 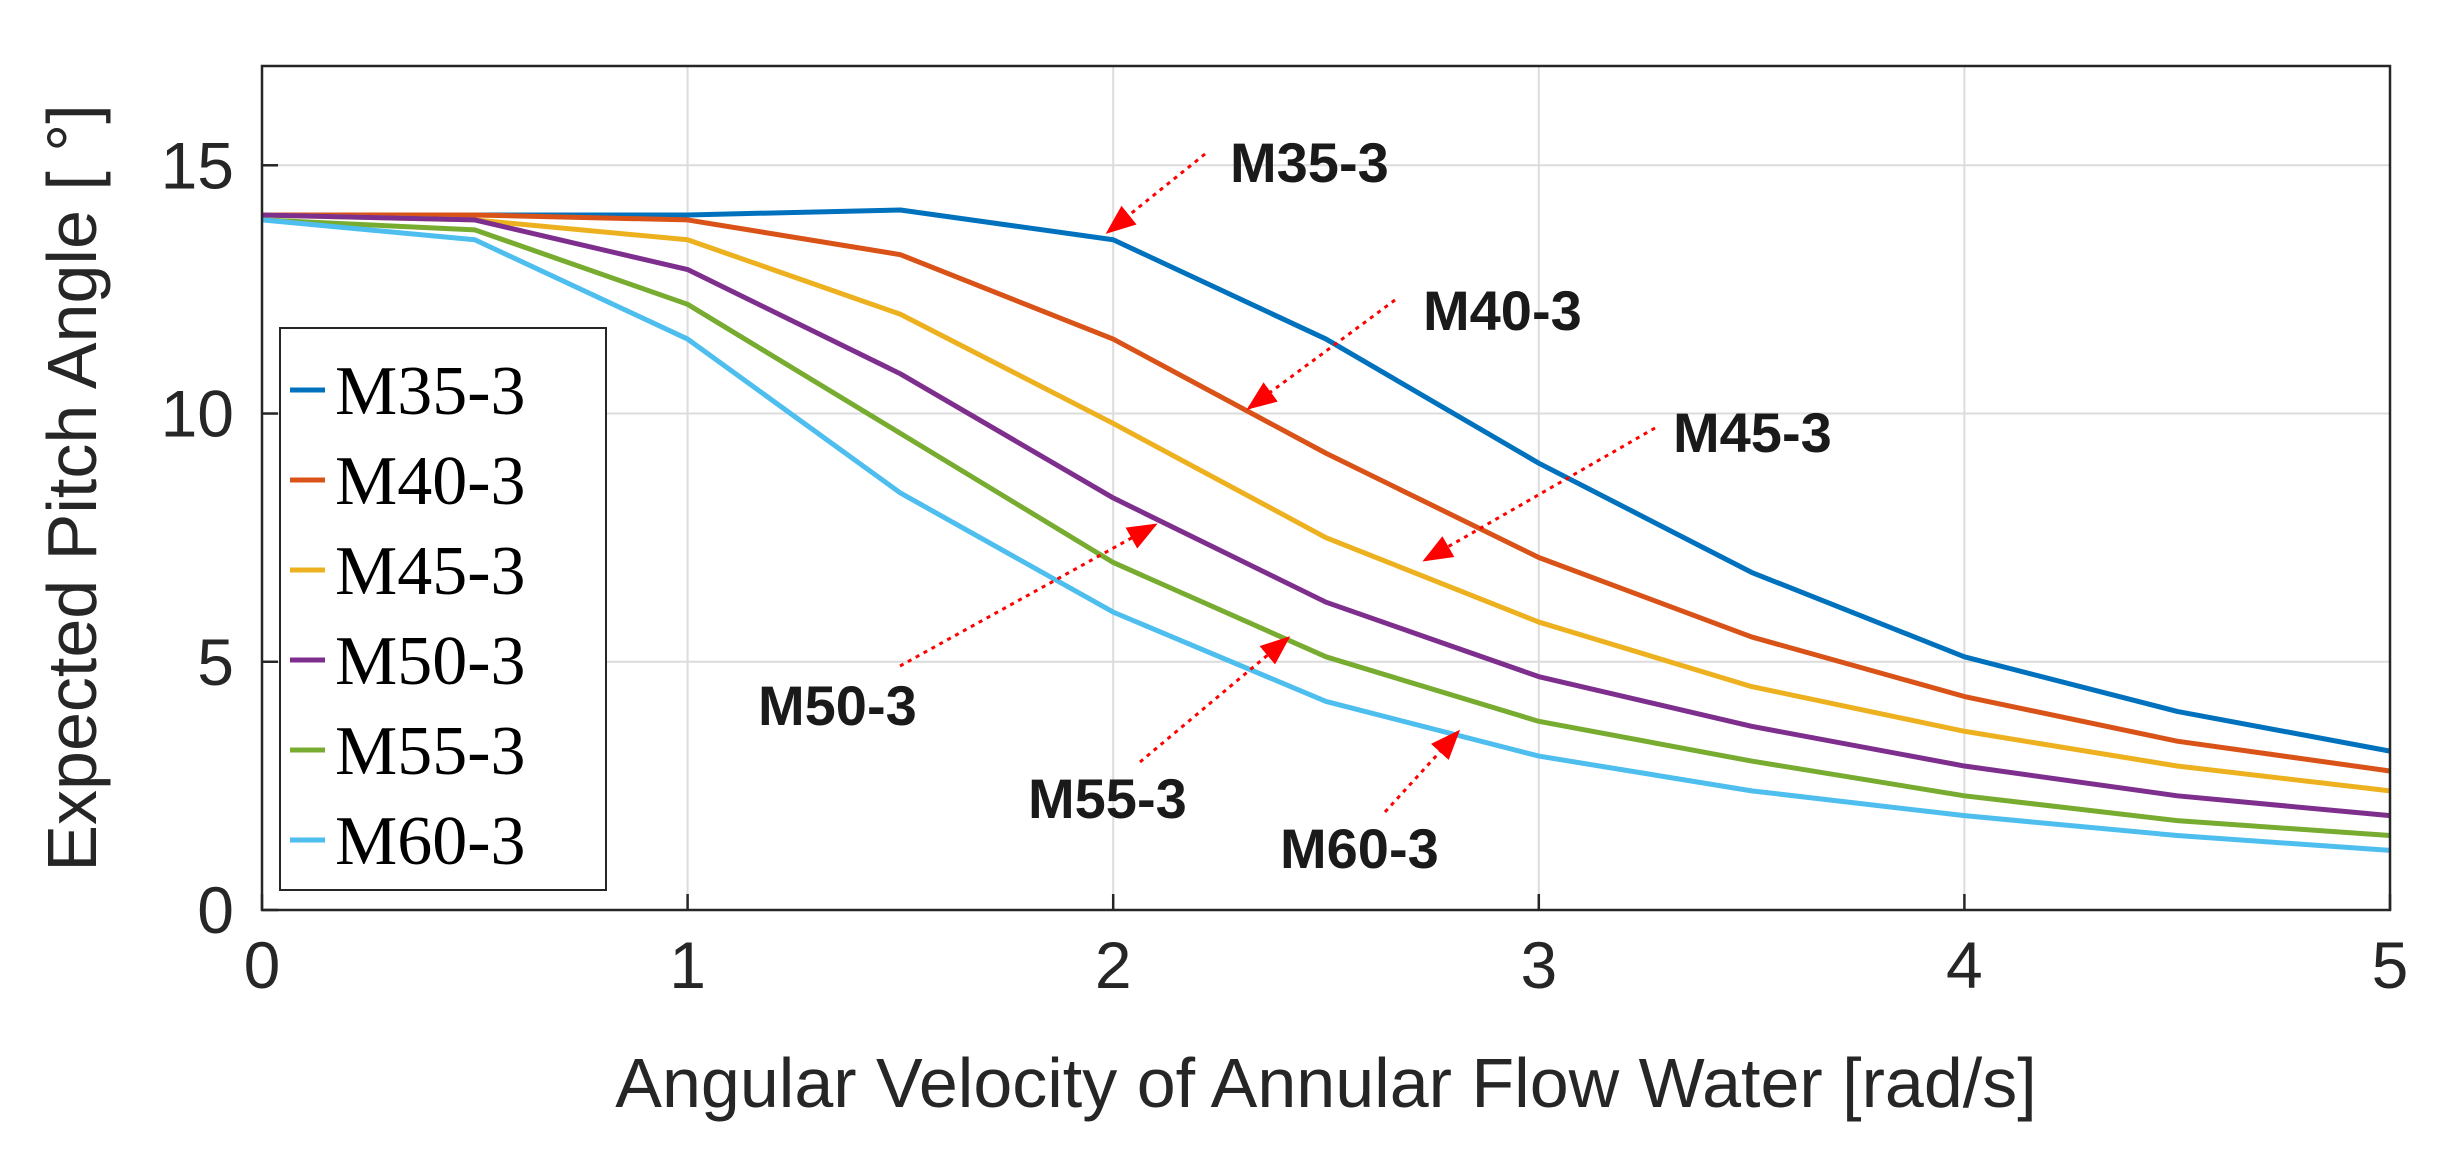 What do you see at coordinates (1752, 432) in the screenshot?
I see `annotation-label-m45-3: M45-3` at bounding box center [1752, 432].